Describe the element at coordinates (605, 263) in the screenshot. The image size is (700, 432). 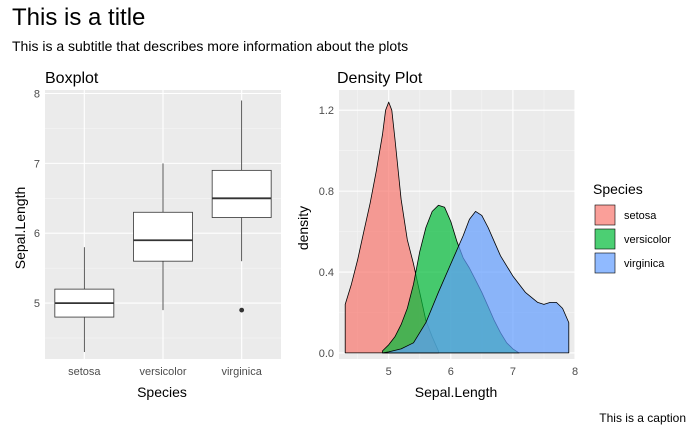
I see `legend-swatch-virginica` at that location.